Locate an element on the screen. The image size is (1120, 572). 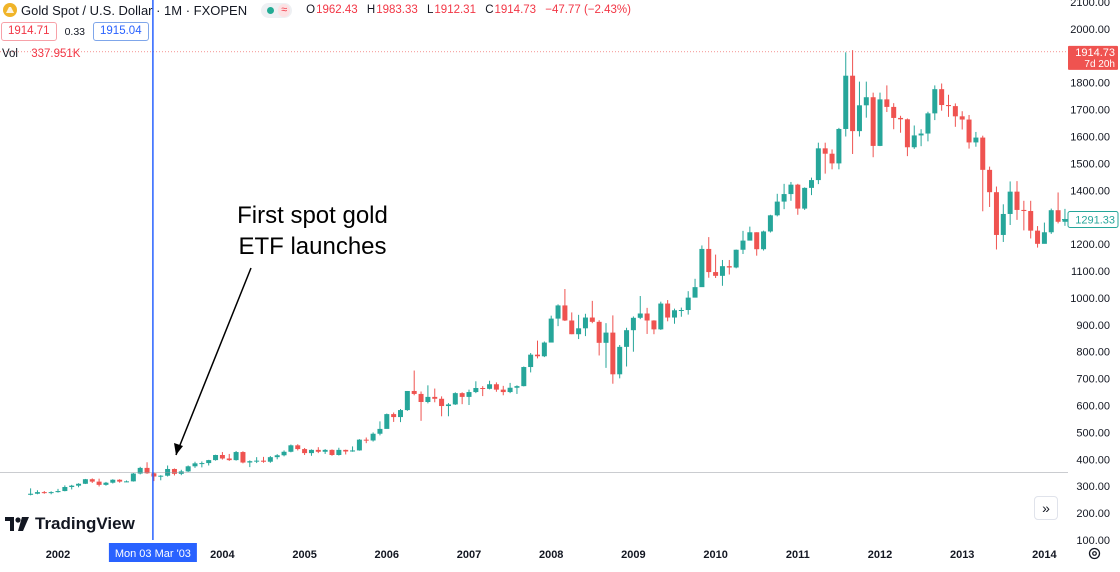
y-tick-label: 100.00 is located at coordinates (1093, 541).